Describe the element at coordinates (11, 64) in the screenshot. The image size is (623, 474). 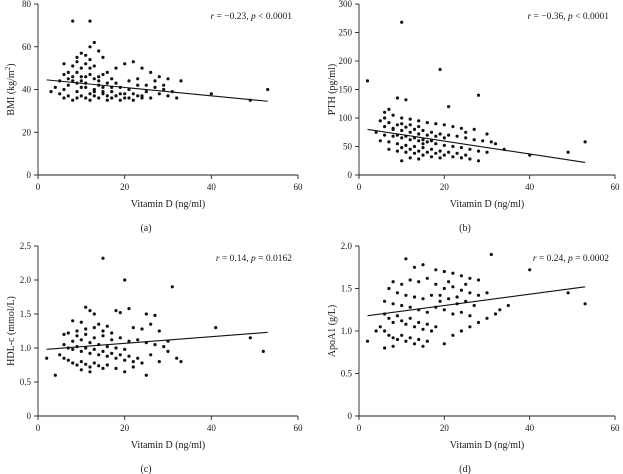
I see `y-axis-title-end: )` at that location.